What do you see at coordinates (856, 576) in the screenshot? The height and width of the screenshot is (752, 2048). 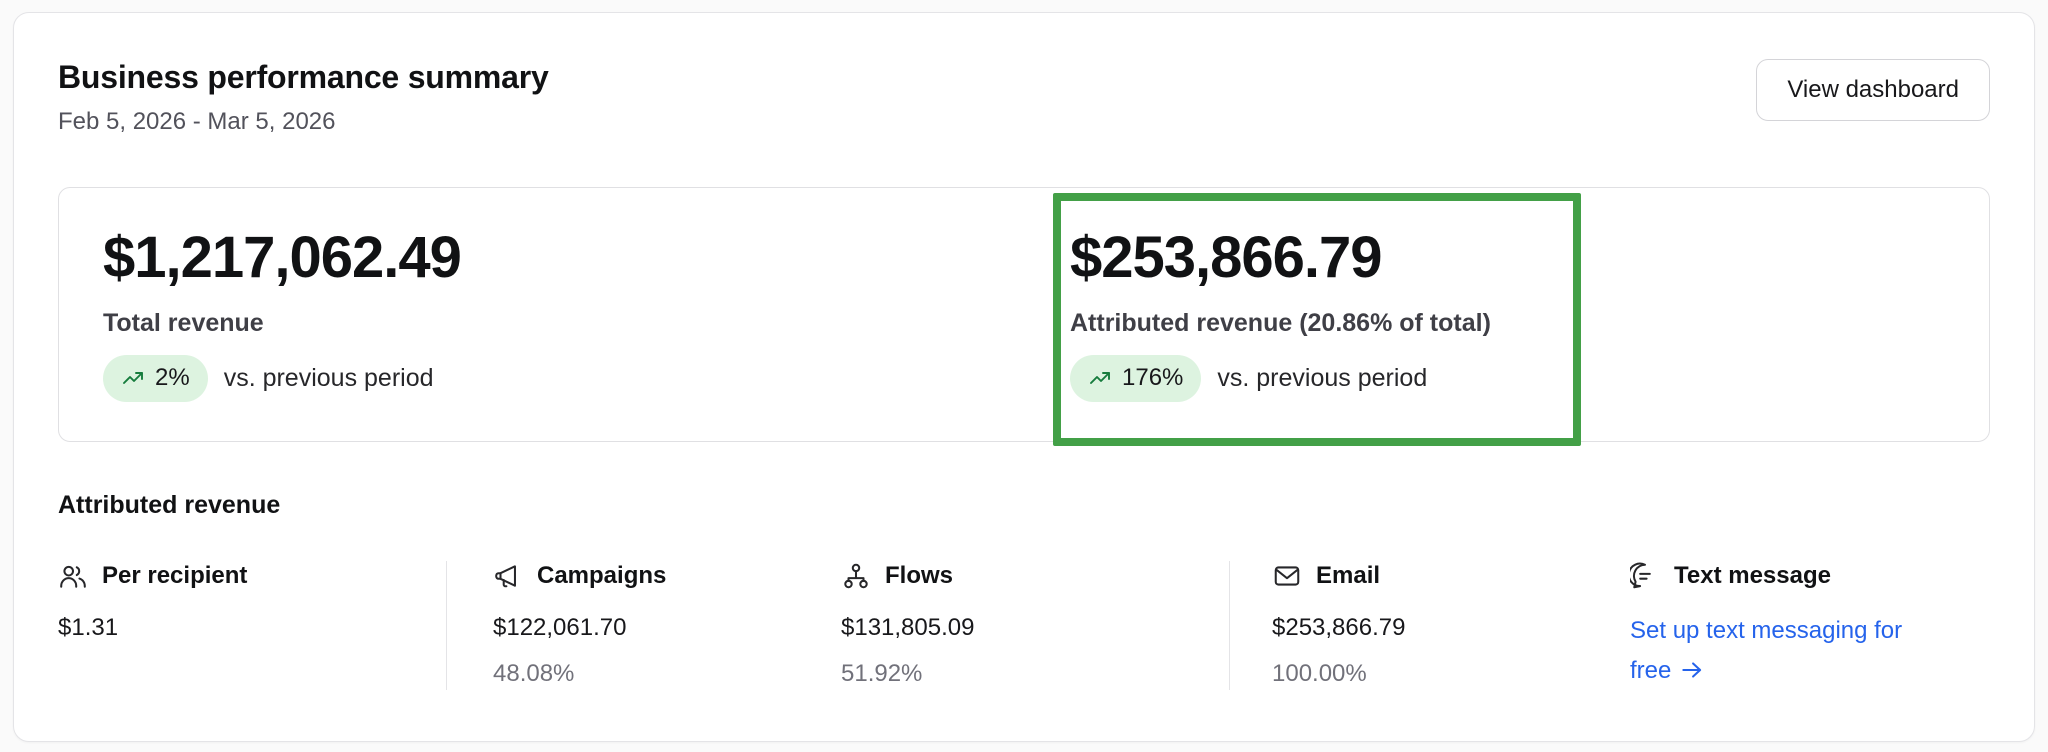 I see `flows-icon` at bounding box center [856, 576].